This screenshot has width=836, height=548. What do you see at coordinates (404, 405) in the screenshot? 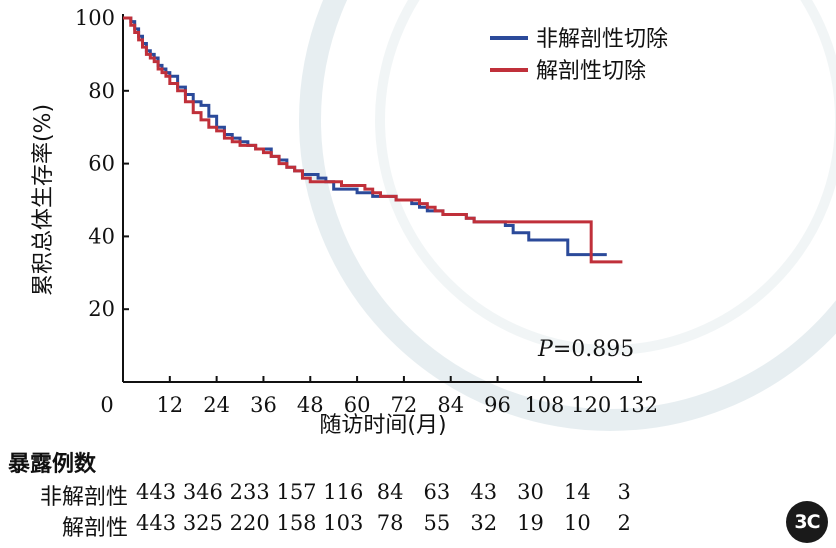
I see `x-tick-label: 72` at bounding box center [404, 405].